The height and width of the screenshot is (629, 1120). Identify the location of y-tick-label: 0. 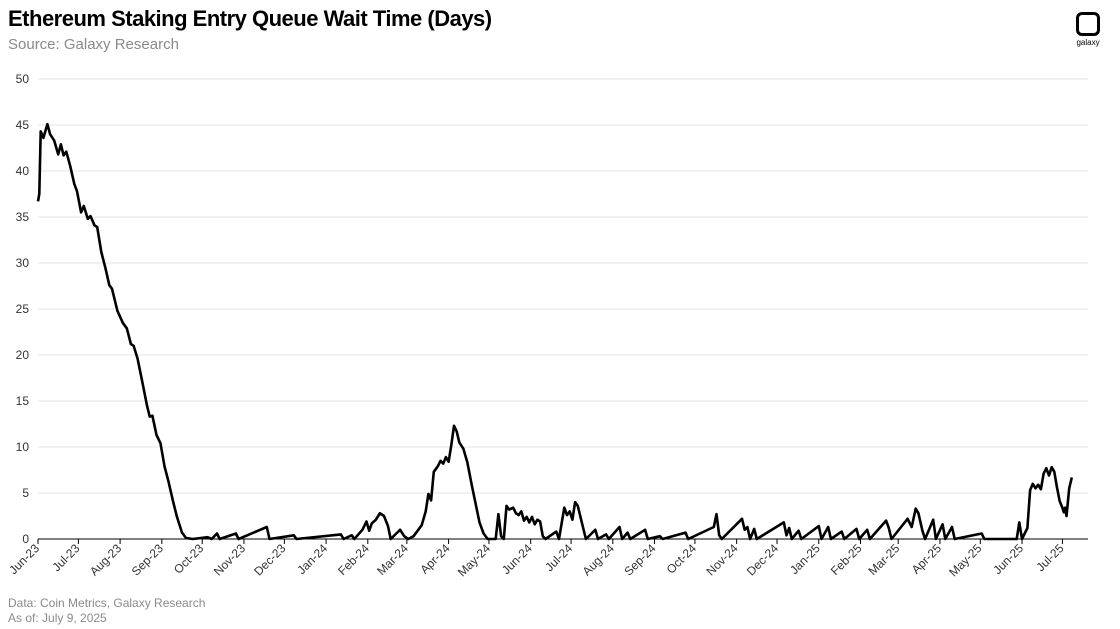
(25, 539).